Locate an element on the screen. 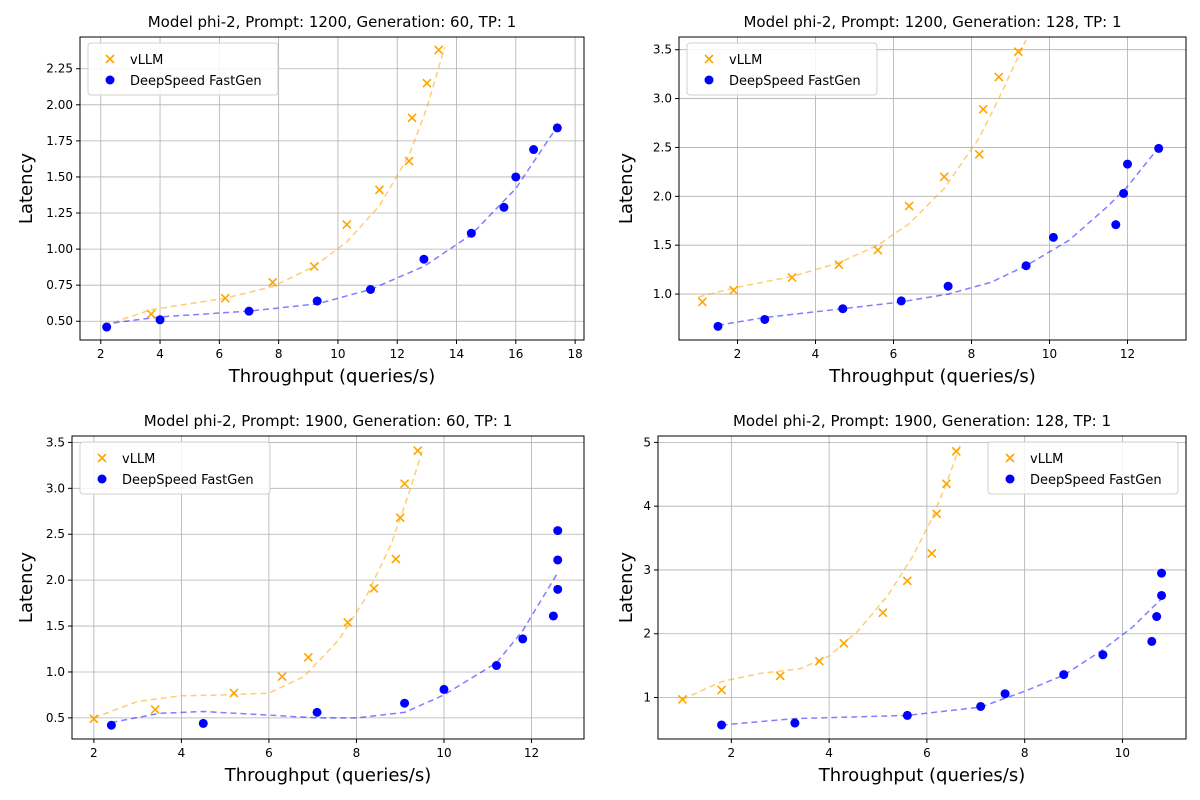 This screenshot has height=800, width=1200. y-tick-label: 3.0 is located at coordinates (662, 99).